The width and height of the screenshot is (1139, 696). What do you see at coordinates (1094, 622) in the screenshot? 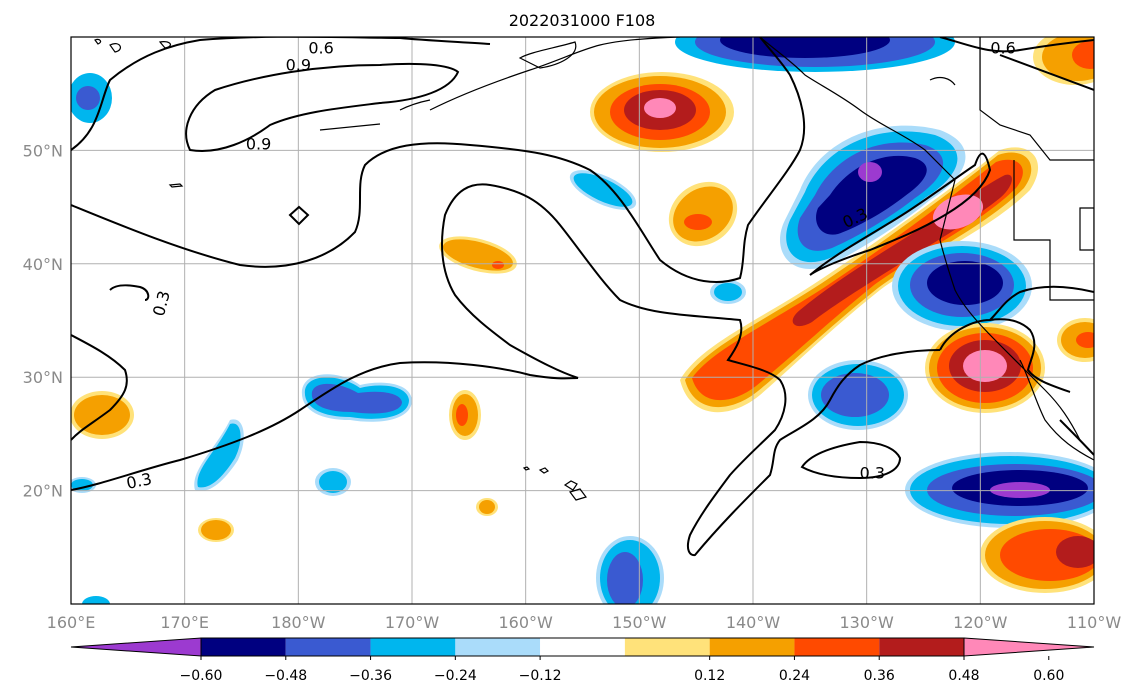
I see `x-tick-label: 110°W` at bounding box center [1094, 622].